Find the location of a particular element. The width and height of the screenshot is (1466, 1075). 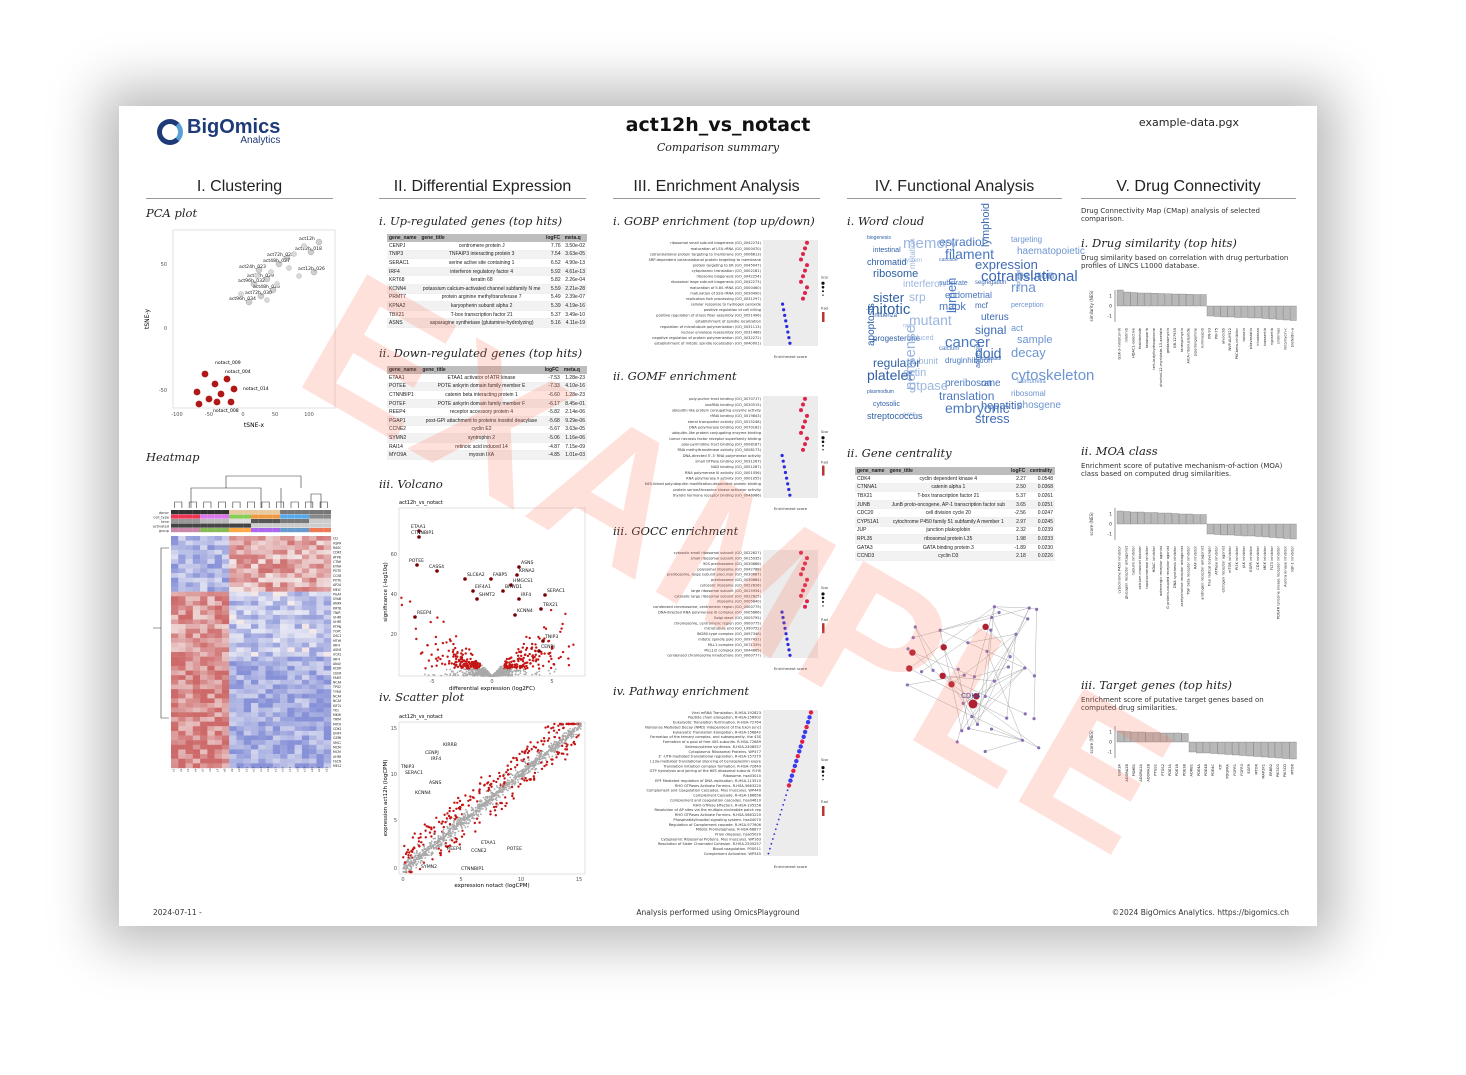

heatmap-sample-label: s22 is located at coordinates (326, 769).